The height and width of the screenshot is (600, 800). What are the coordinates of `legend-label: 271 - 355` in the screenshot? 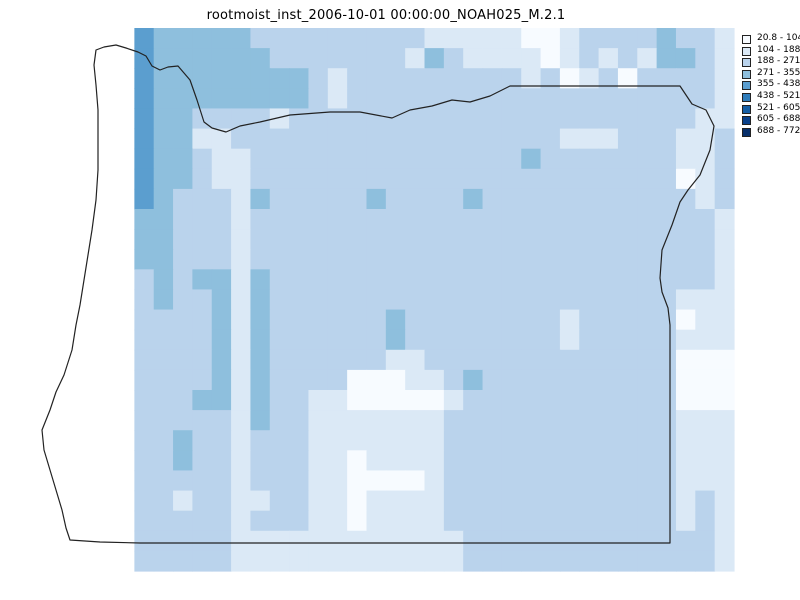 It's located at (778, 72).